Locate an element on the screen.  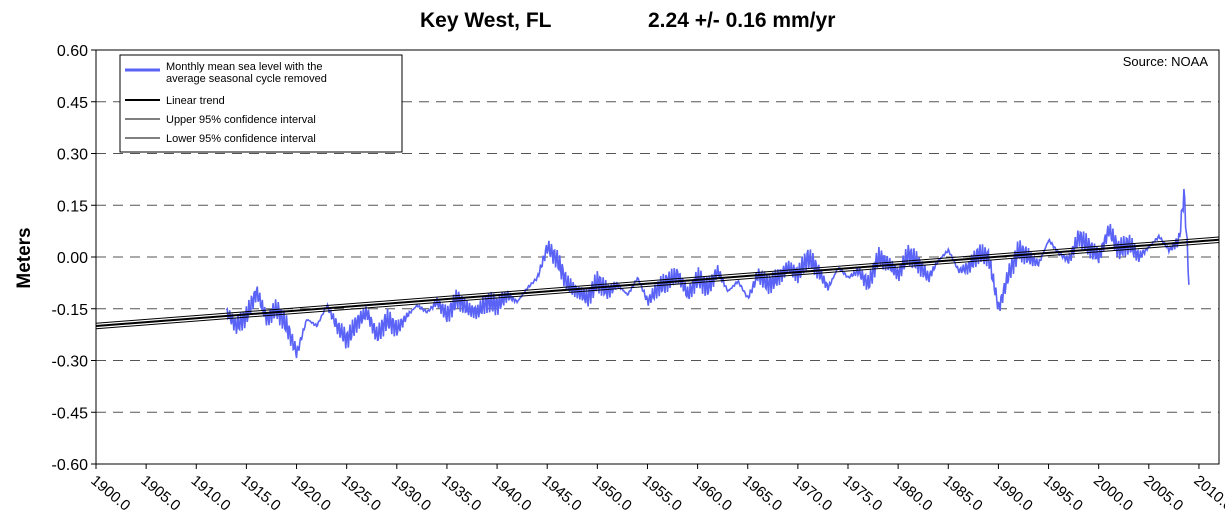
x-tick-label: 1955.0 is located at coordinates (662, 493).